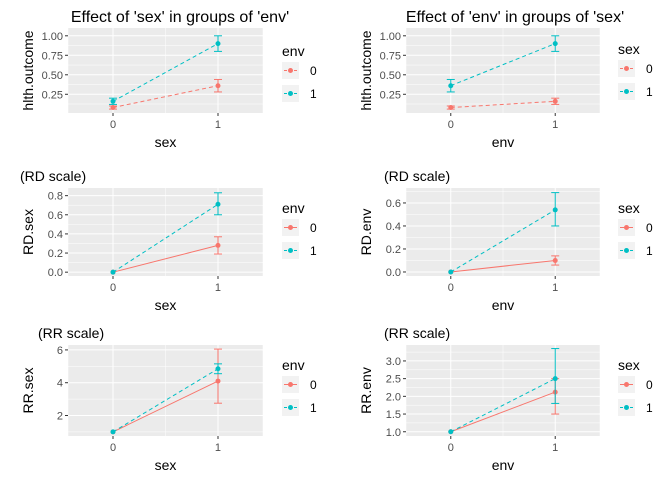 The image size is (672, 485). I want to click on y-tick-label: 3.0, so click(393, 362).